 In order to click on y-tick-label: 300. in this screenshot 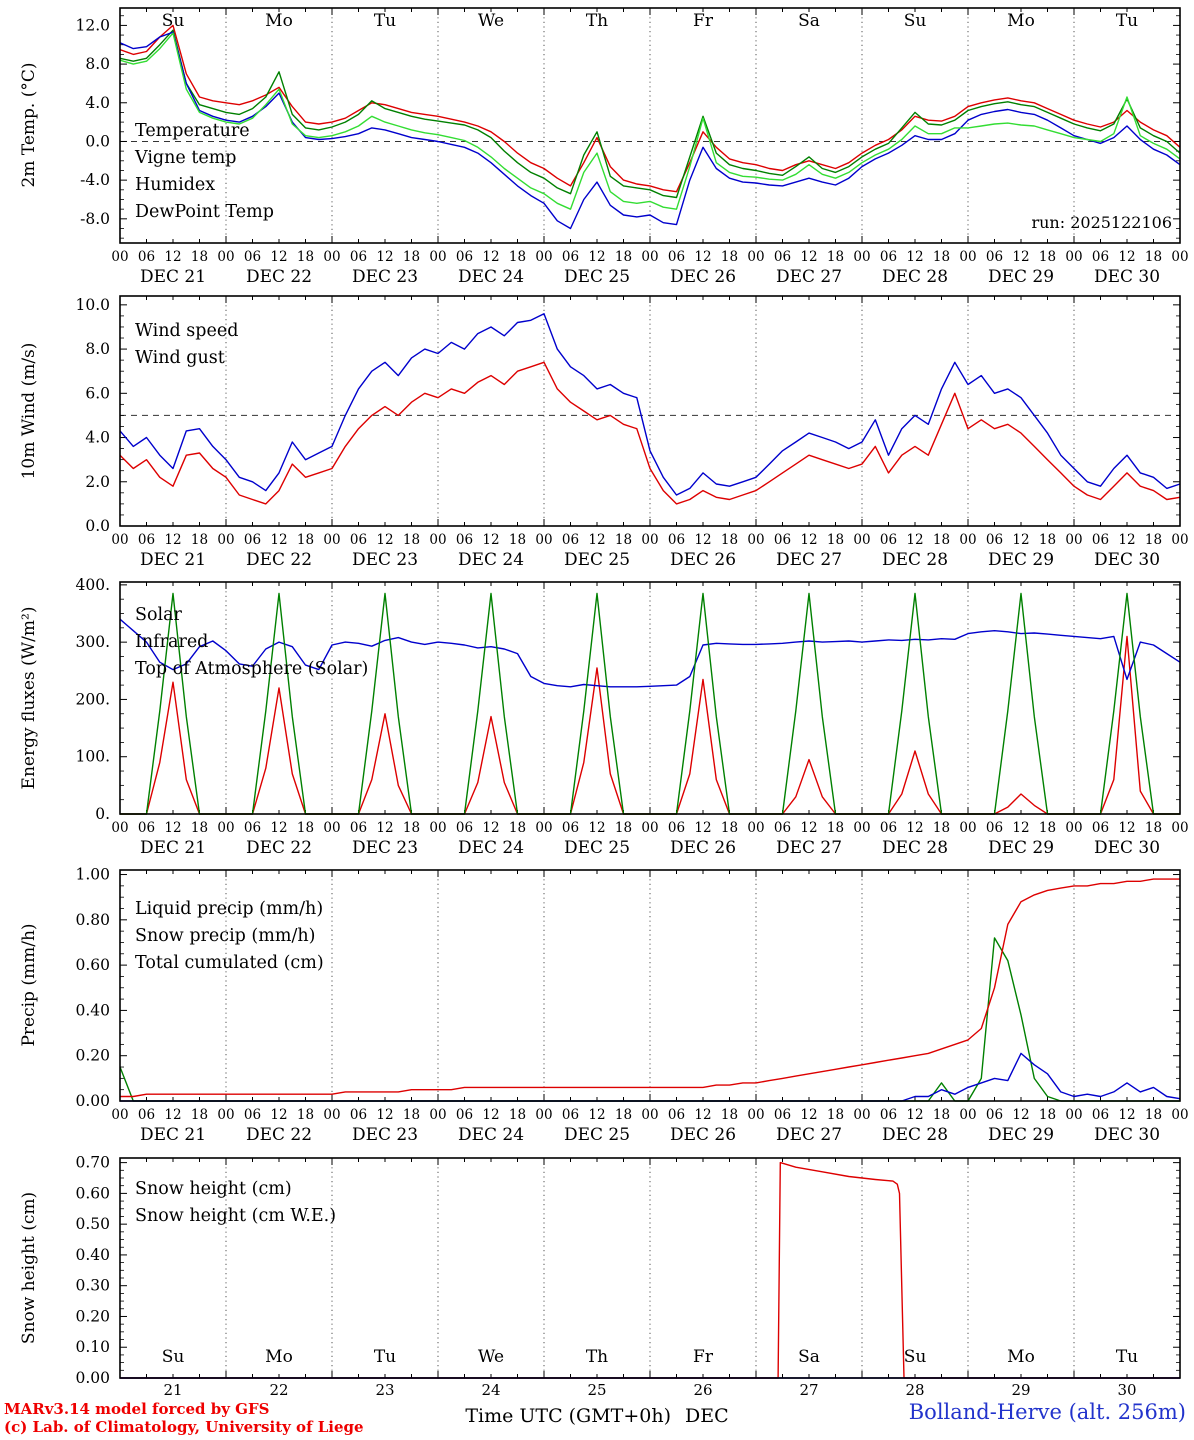, I will do `click(92, 642)`.